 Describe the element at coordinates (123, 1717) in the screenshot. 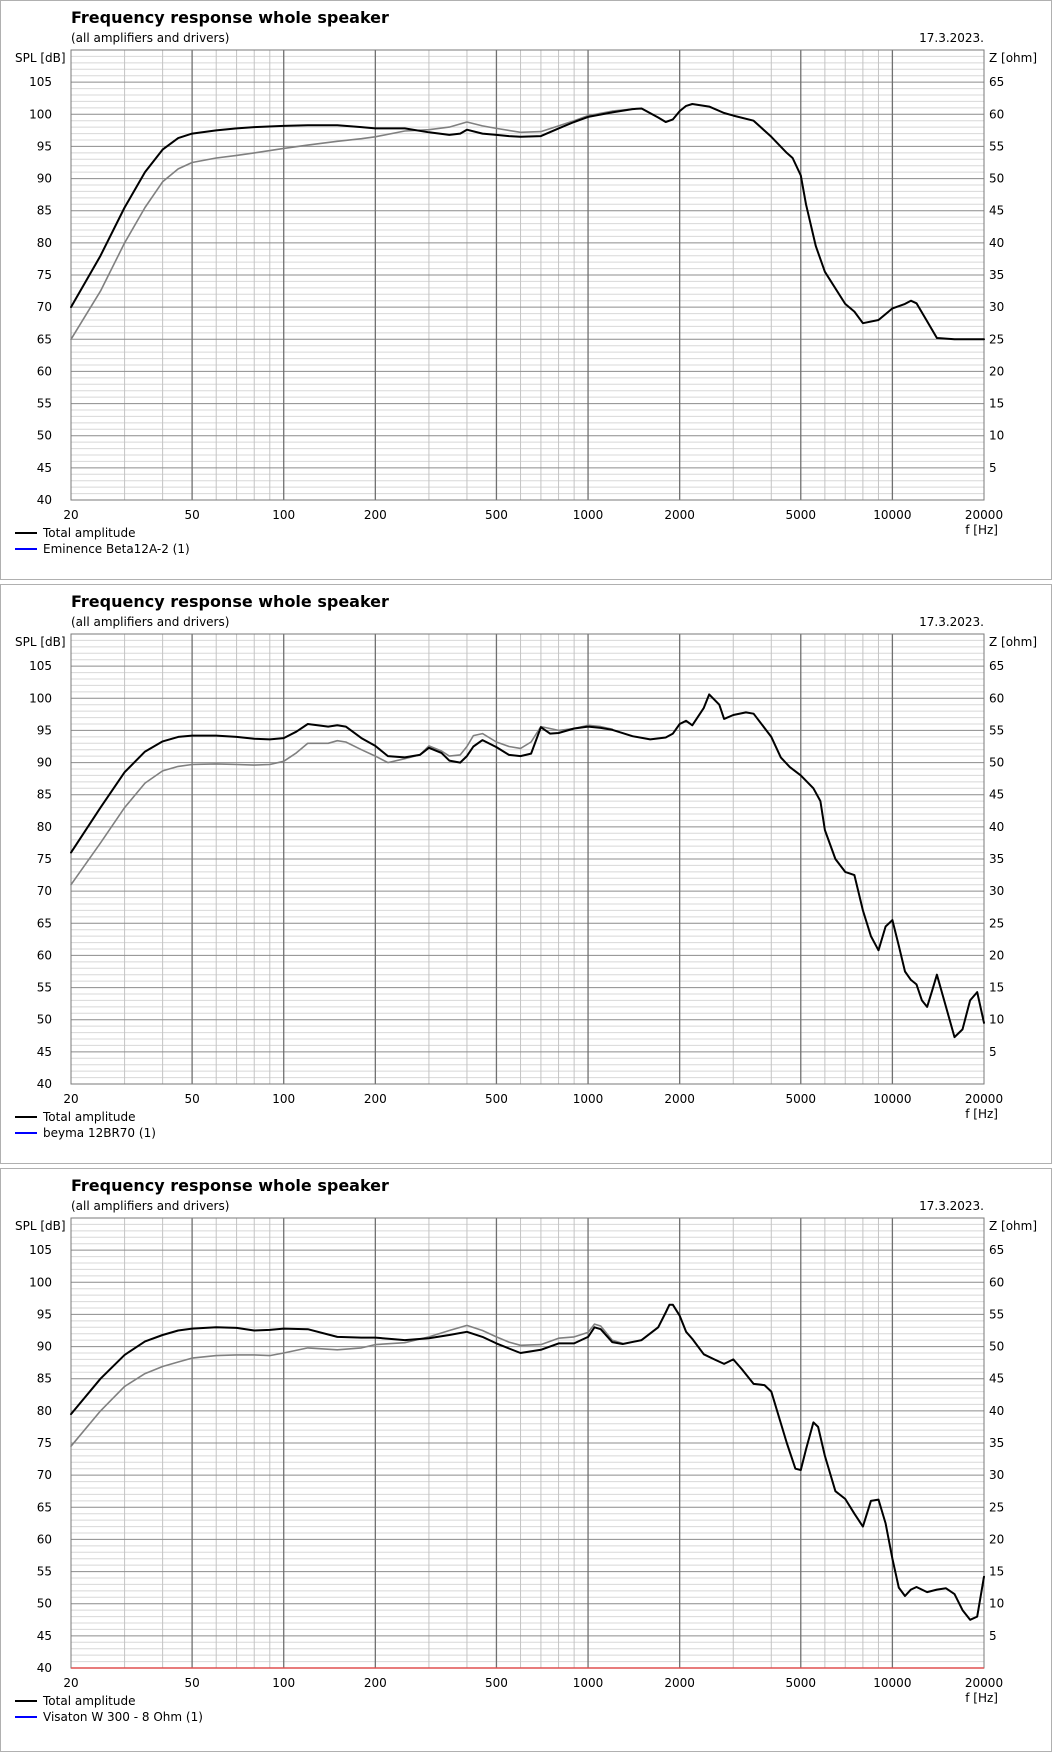

I see `legend-label: Visaton W 300 - 8 Ohm (1)` at that location.